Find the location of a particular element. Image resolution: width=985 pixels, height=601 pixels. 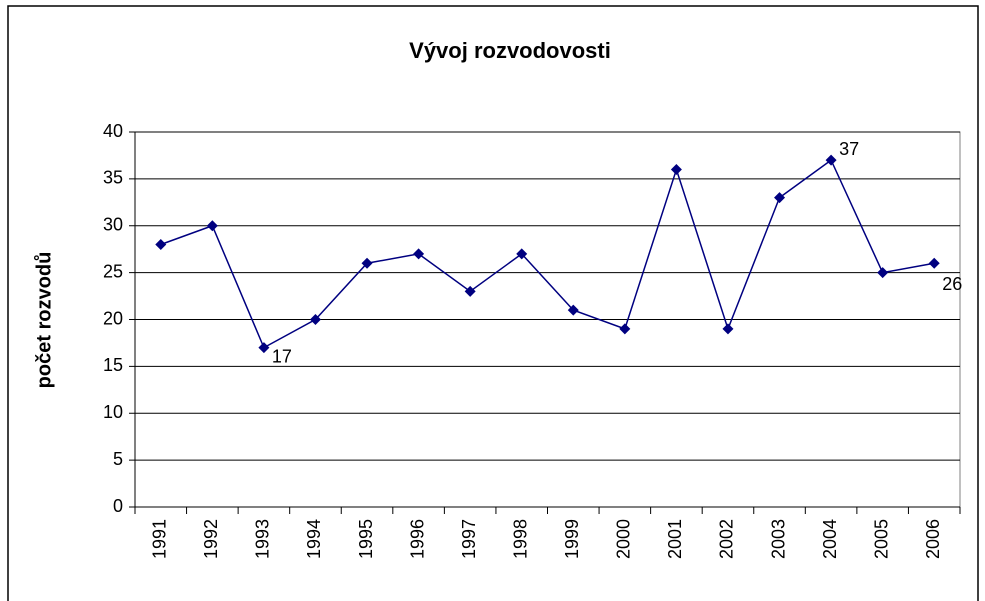

x-tick-label: 1992 is located at coordinates (211, 539).